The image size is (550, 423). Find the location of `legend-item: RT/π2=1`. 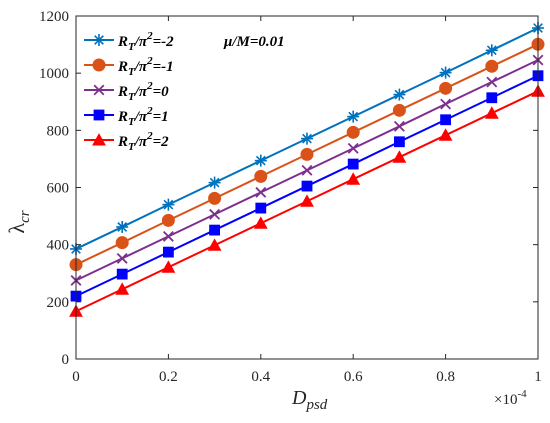

legend-item: RT/π2=1 is located at coordinates (126, 116).